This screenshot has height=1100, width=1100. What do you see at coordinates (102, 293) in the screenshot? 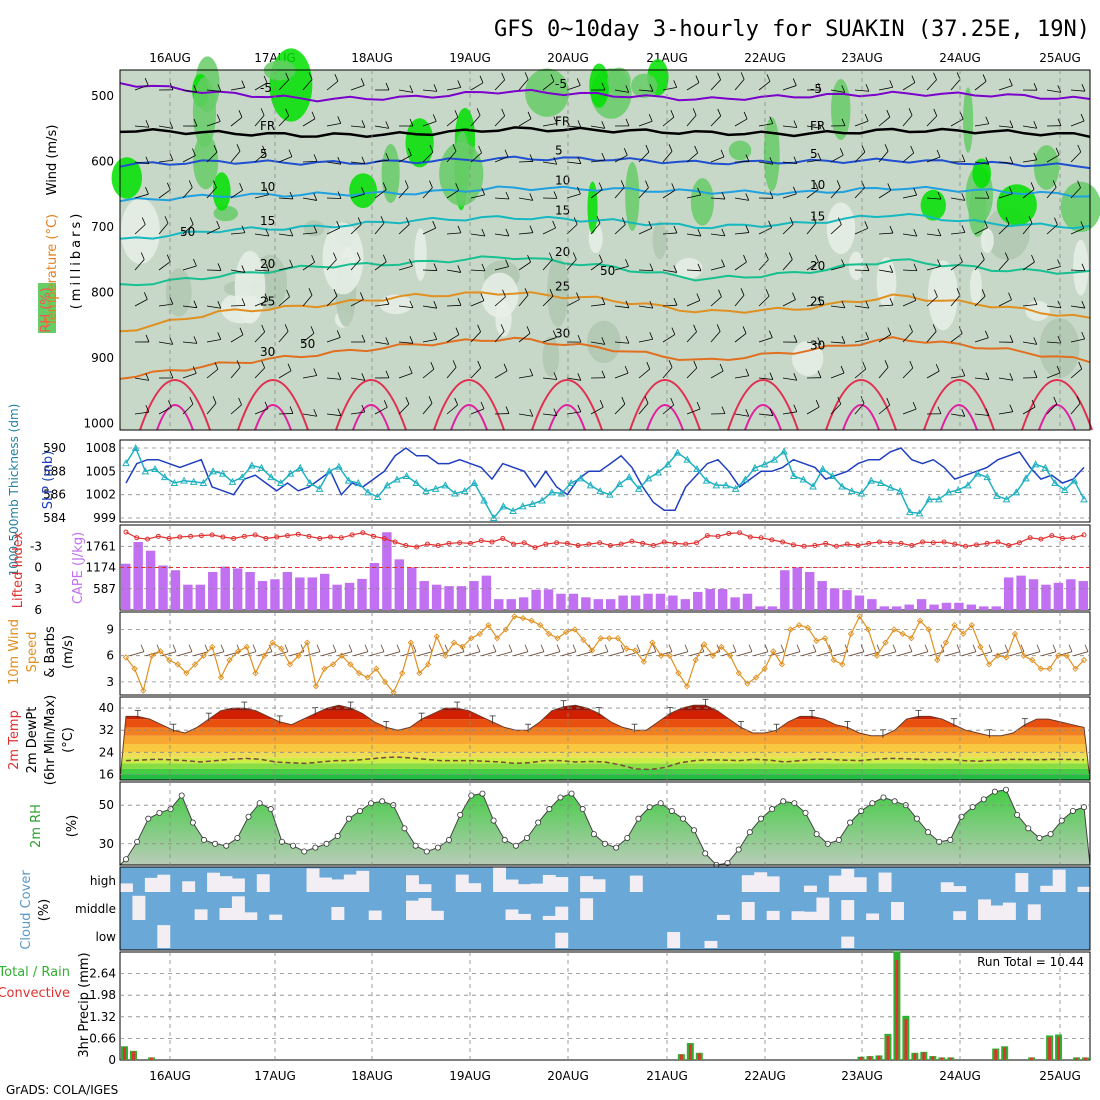
I see `pressure-tick-label: 800` at bounding box center [102, 293].